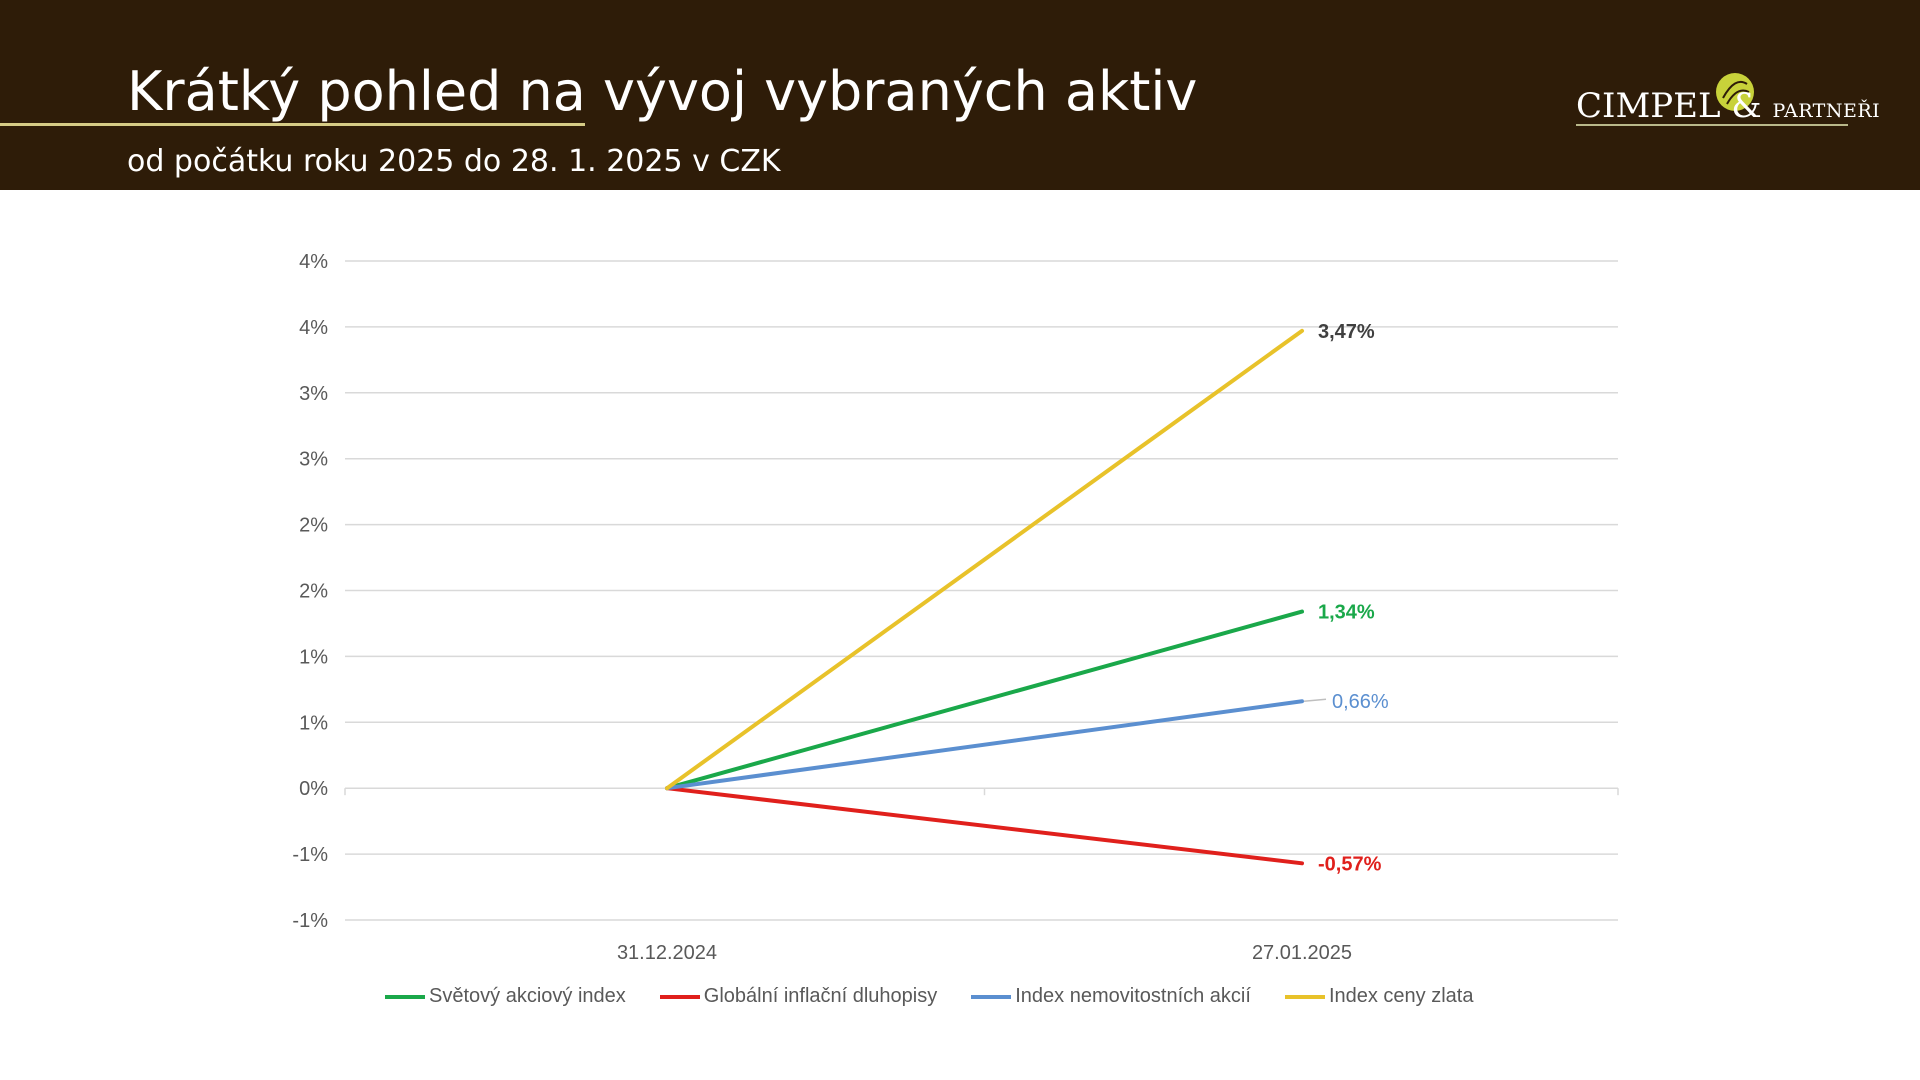 The height and width of the screenshot is (1080, 1920). I want to click on logo-partners: PARTNEŘI, so click(1826, 111).